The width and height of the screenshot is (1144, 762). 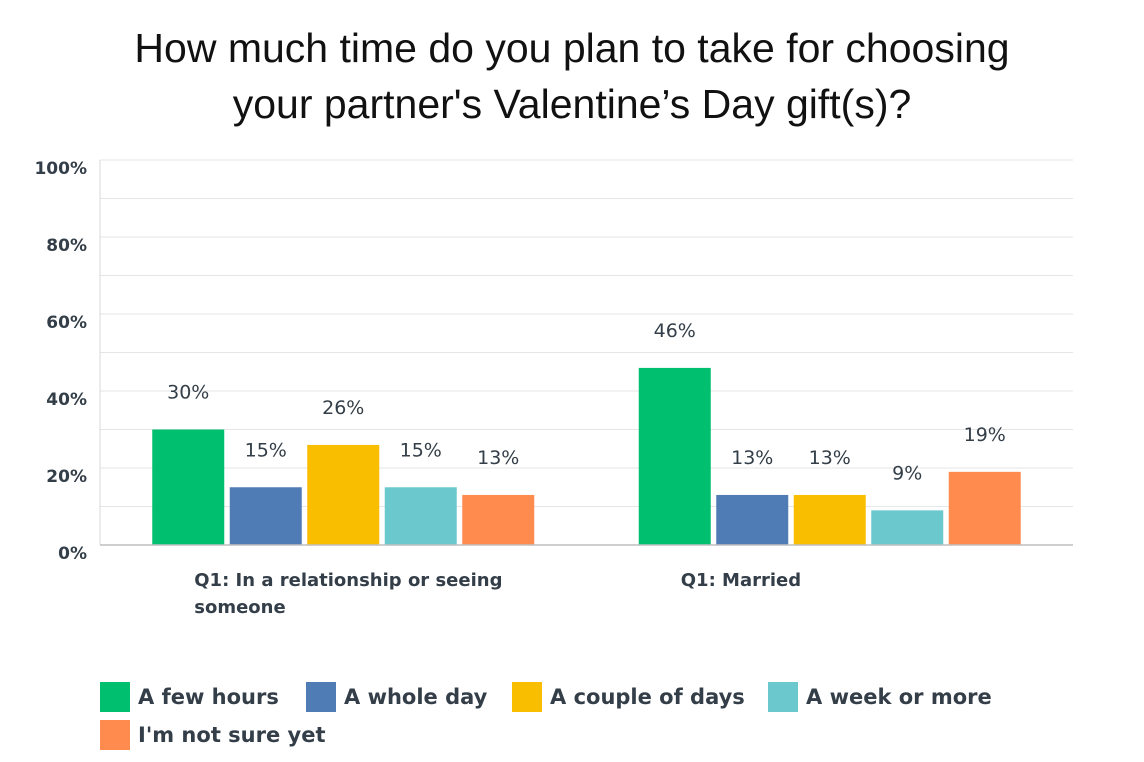 What do you see at coordinates (647, 697) in the screenshot?
I see `legend-label: A couple of days` at bounding box center [647, 697].